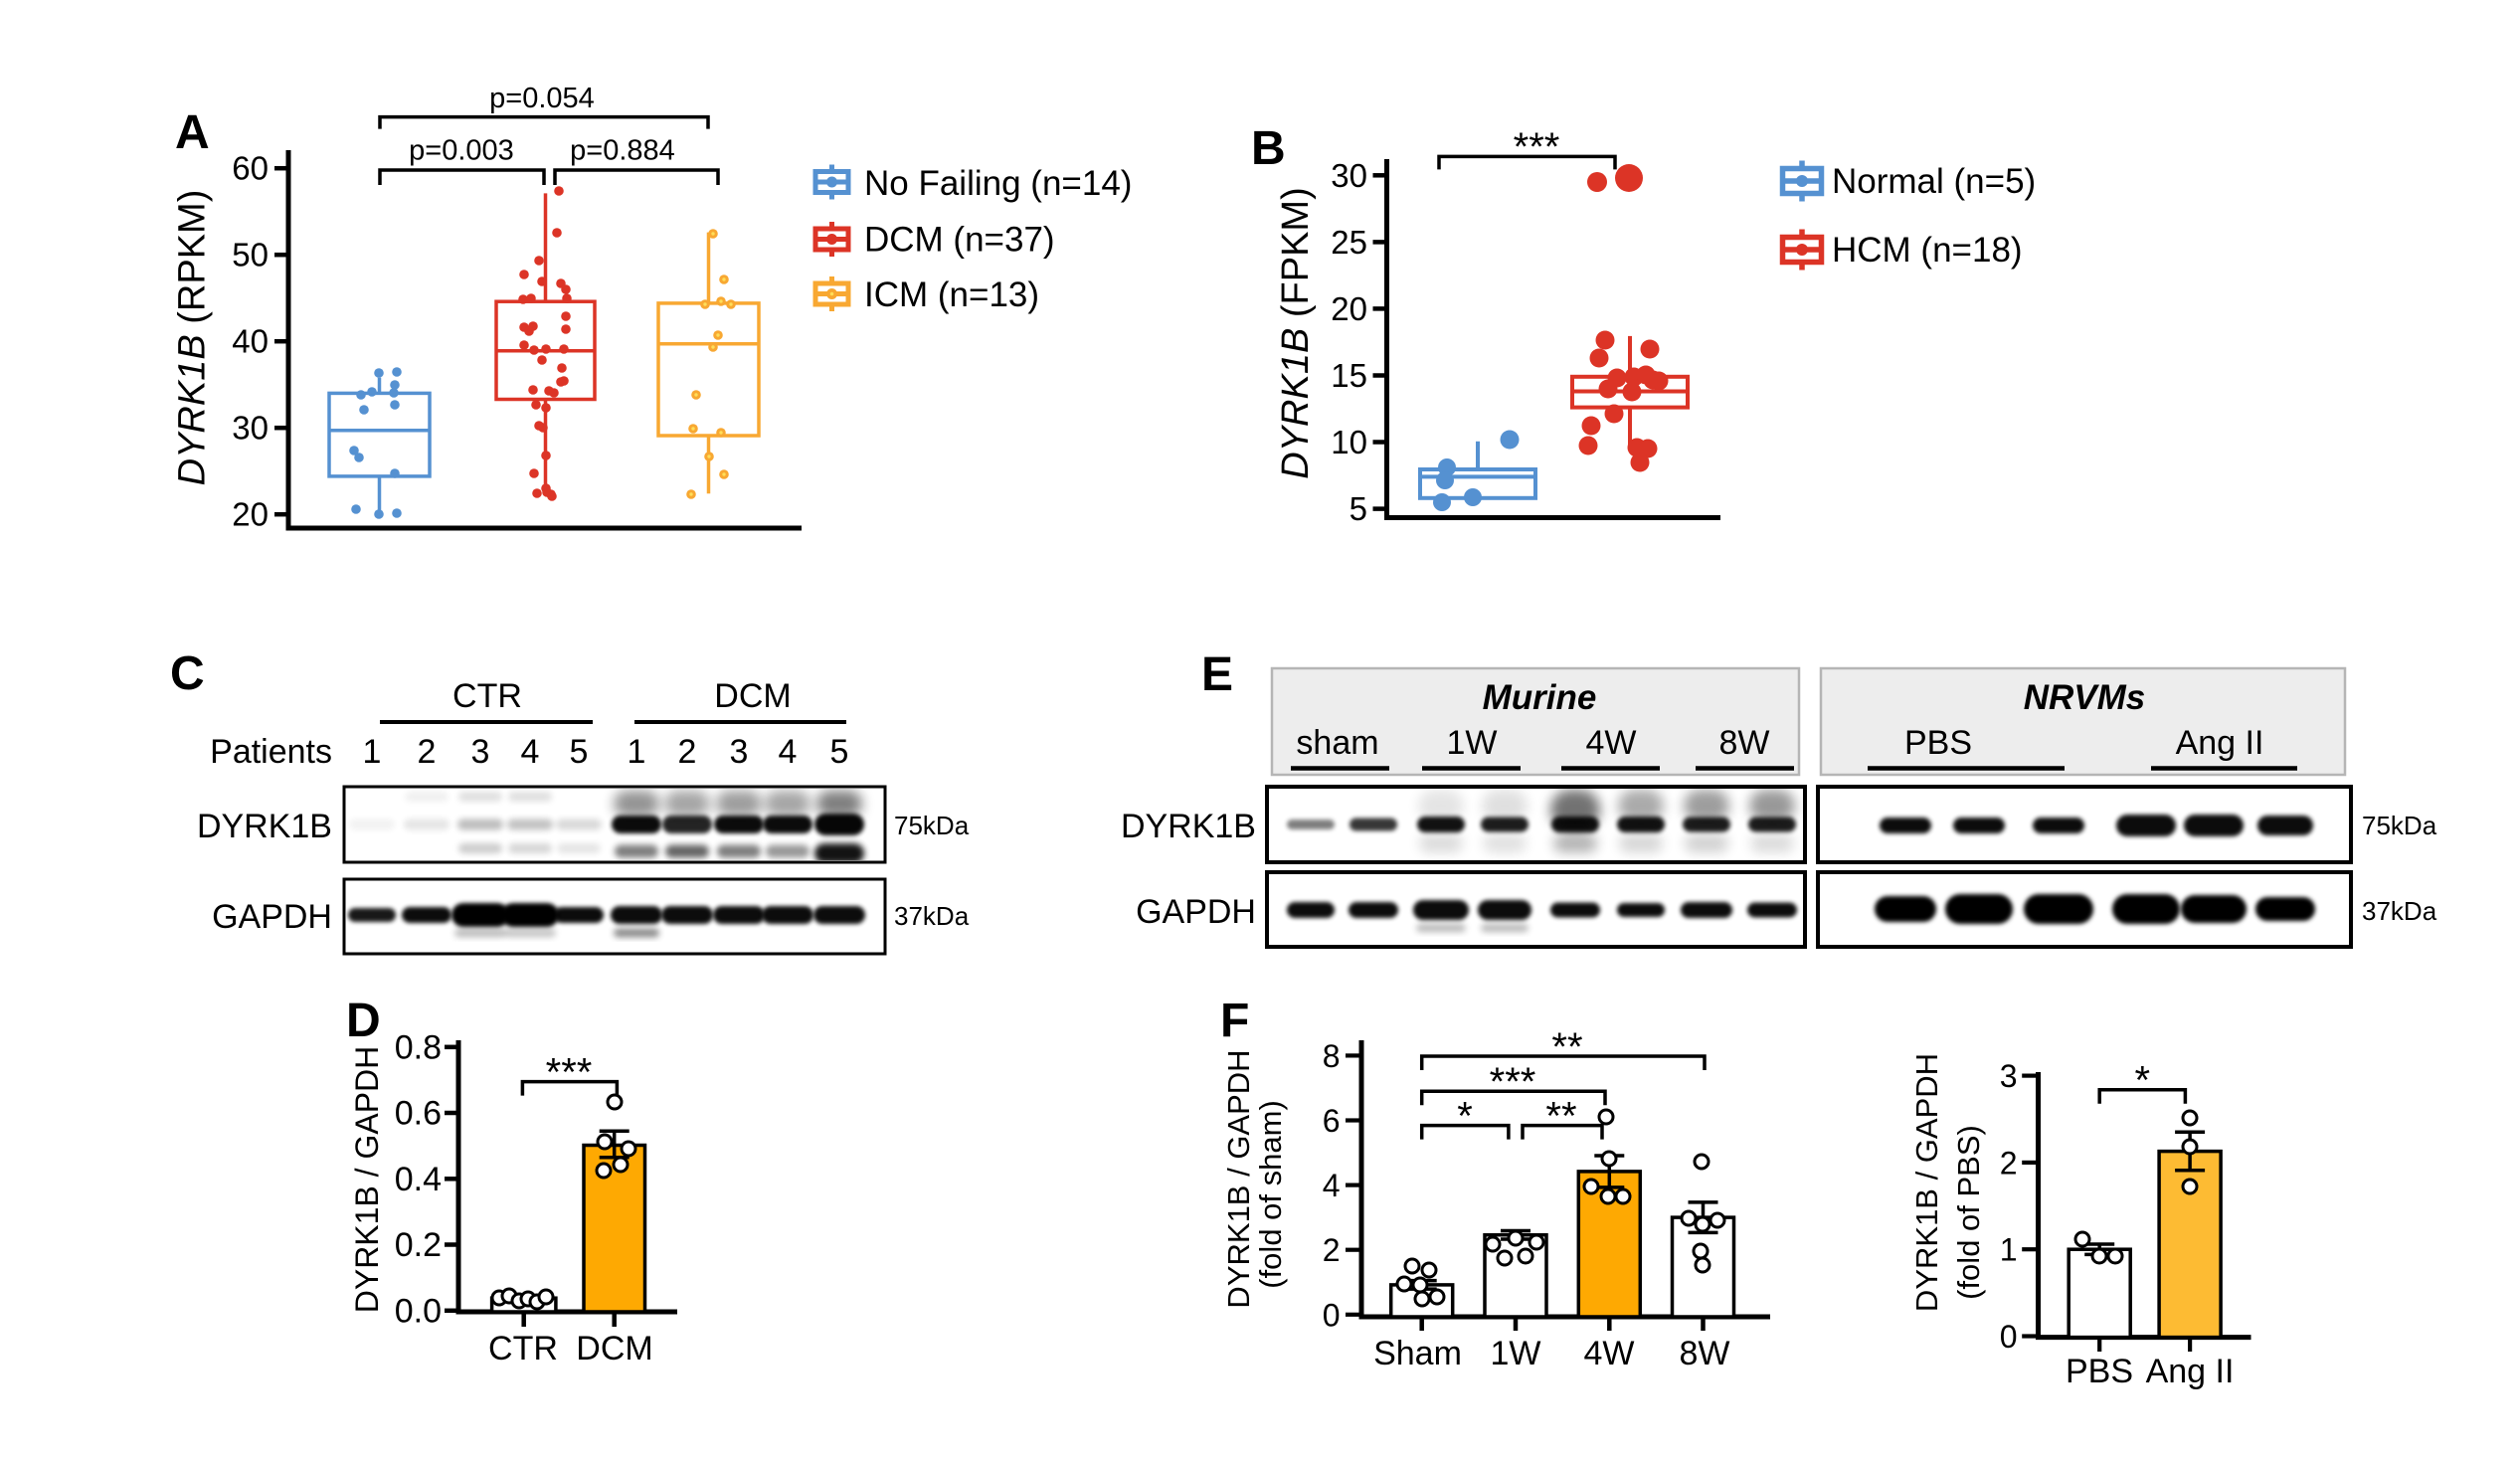 The image size is (2520, 1457). Describe the element at coordinates (418, 1179) in the screenshot. I see `svg-text: 0.4` at that location.